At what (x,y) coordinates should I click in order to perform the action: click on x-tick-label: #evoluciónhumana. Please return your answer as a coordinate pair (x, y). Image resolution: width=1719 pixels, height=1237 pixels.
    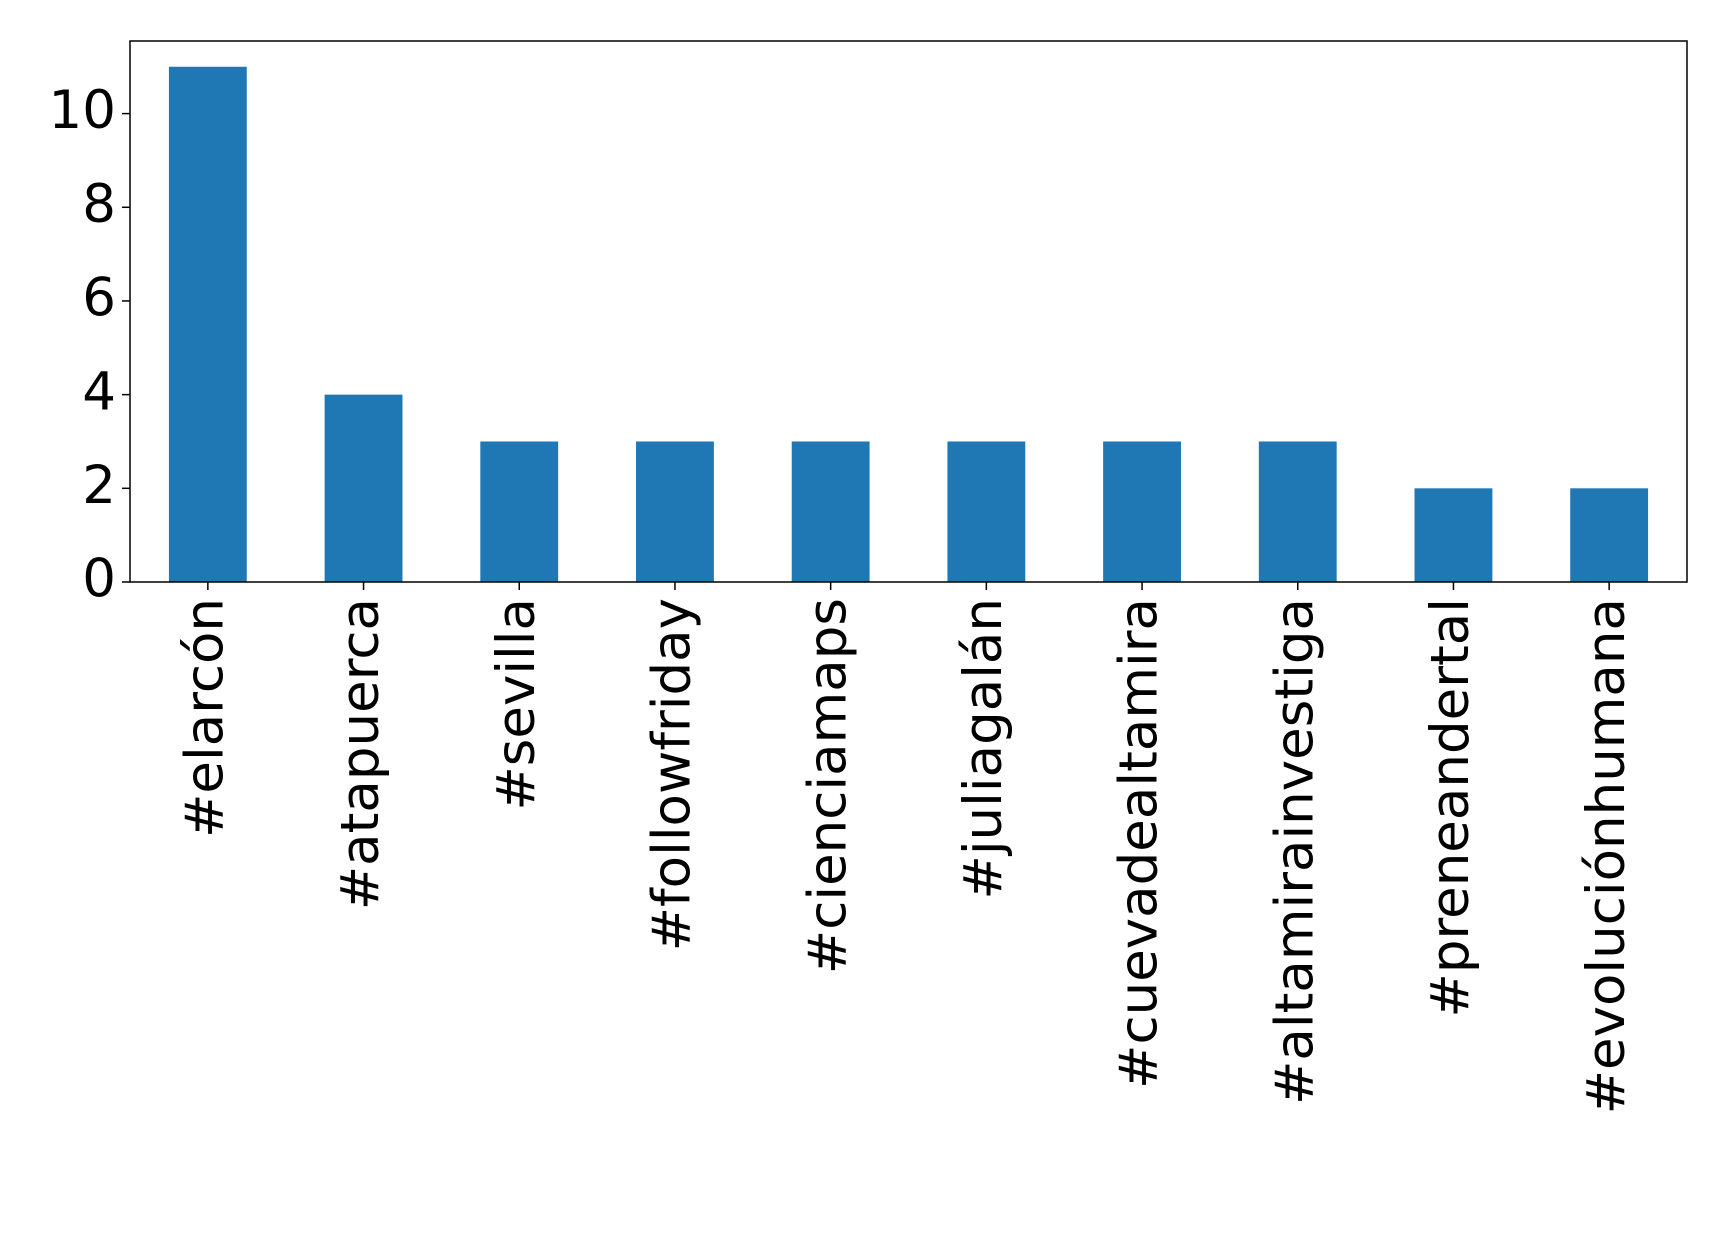
    Looking at the image, I should click on (1606, 856).